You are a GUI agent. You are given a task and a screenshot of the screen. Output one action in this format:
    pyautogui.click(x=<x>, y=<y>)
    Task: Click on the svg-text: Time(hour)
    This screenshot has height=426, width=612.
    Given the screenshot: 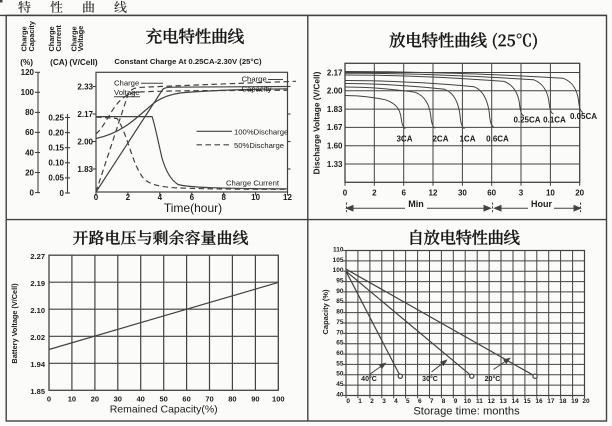 What is the action you would take?
    pyautogui.click(x=193, y=208)
    